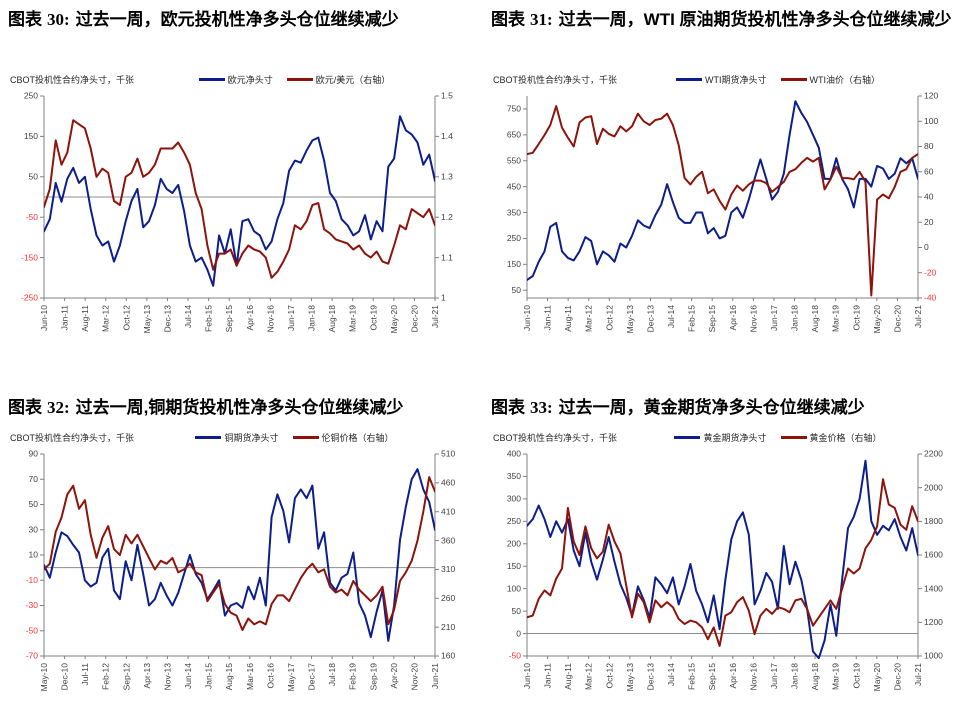 The height and width of the screenshot is (716, 967). I want to click on right-tick-label: 100, so click(931, 121).